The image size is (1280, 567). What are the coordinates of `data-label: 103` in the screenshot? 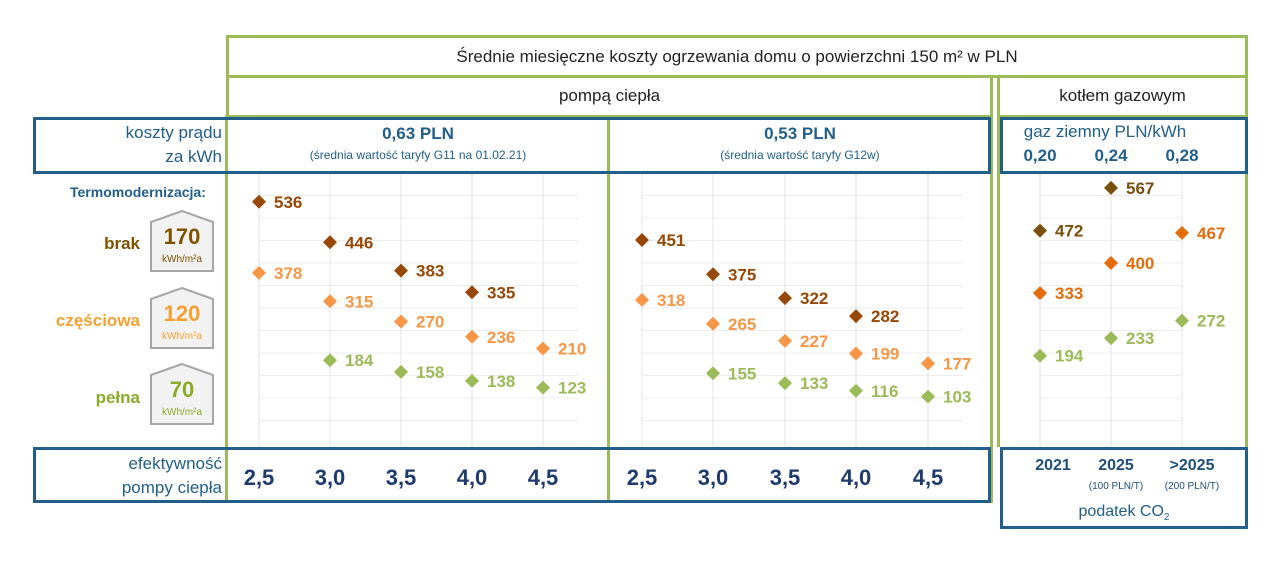 It's located at (957, 397).